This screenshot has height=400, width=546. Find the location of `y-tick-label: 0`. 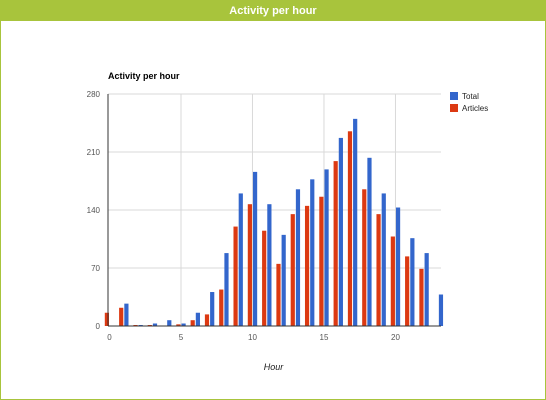

y-tick-label: 0 is located at coordinates (98, 326).